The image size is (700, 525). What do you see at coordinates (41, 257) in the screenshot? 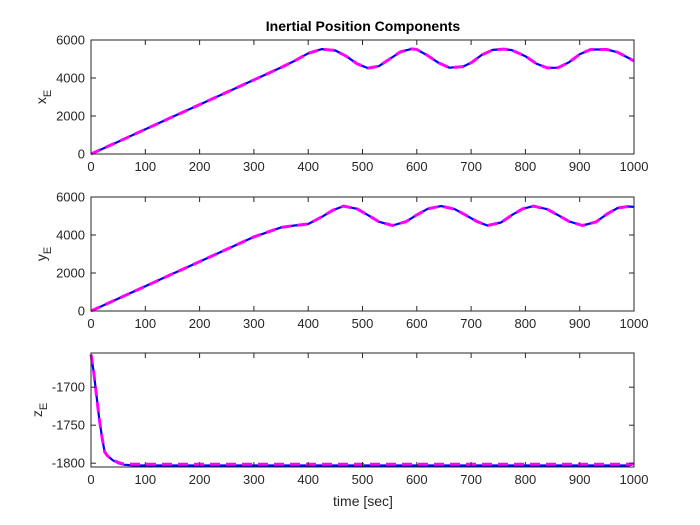
I see `y-axis-label-main: y` at bounding box center [41, 257].